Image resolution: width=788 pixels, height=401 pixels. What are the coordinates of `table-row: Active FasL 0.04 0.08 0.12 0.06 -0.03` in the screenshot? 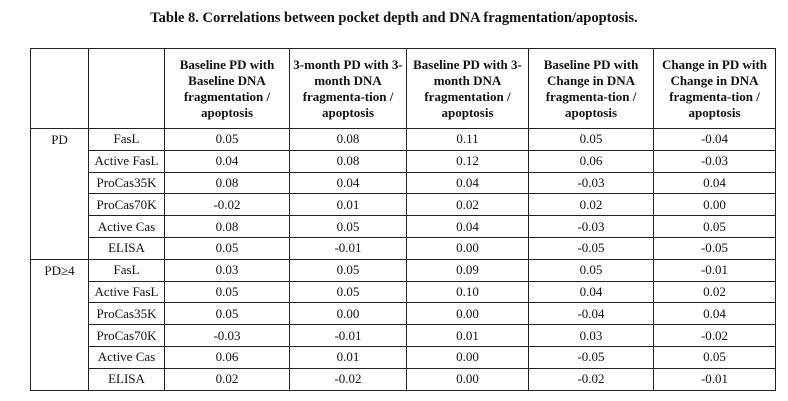 It's located at (403, 161).